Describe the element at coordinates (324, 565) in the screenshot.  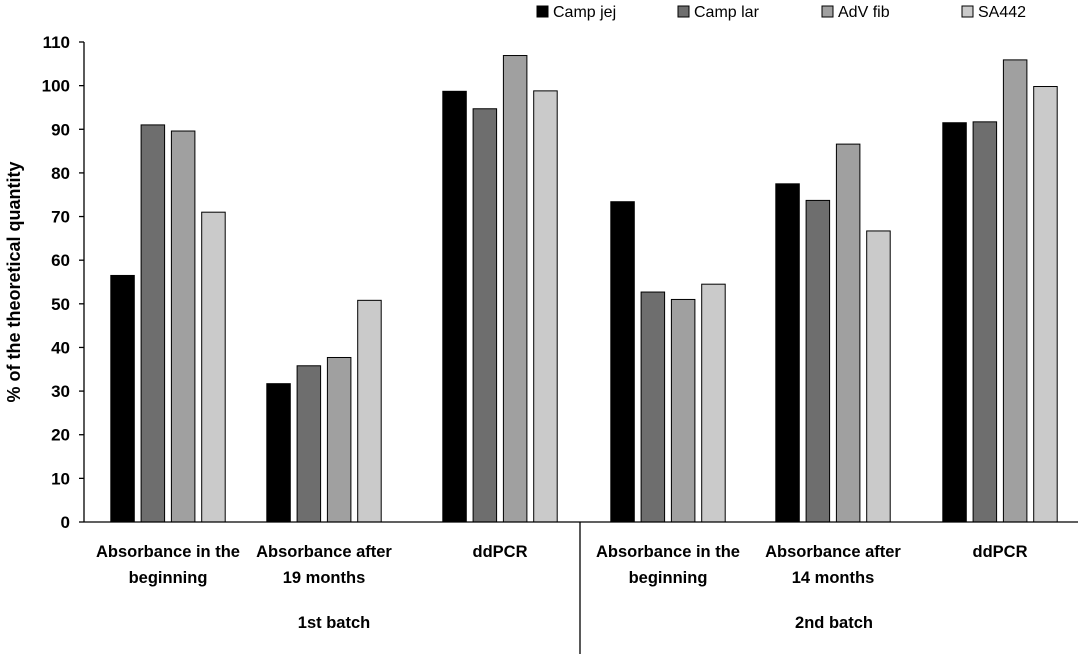
I see `x-category-label-1: Absorbance after 19 months` at that location.